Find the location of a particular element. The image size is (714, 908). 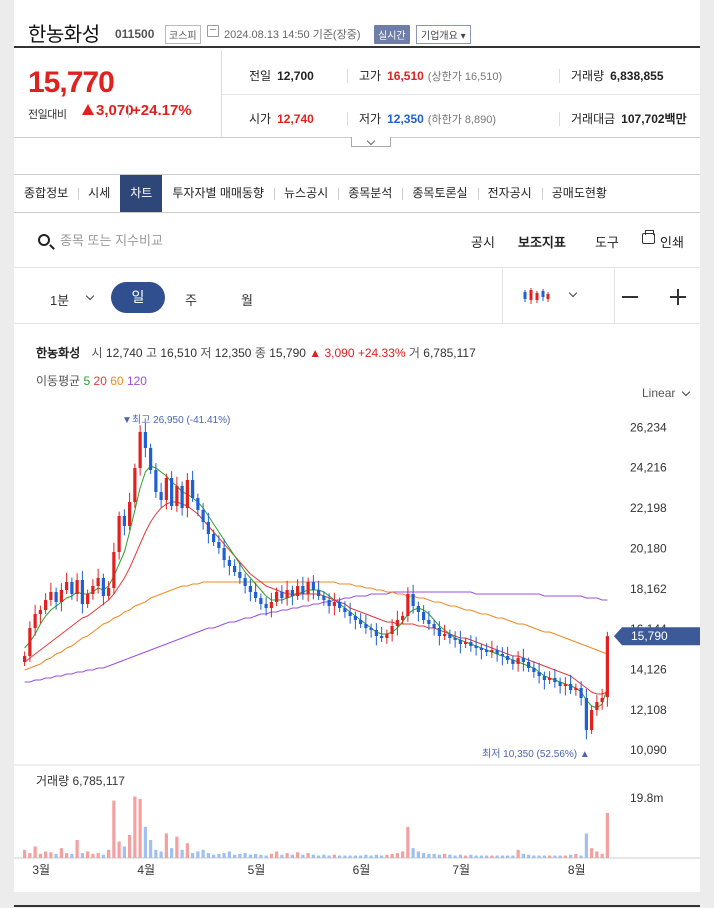

price-change-value: 3,070 is located at coordinates (115, 110).